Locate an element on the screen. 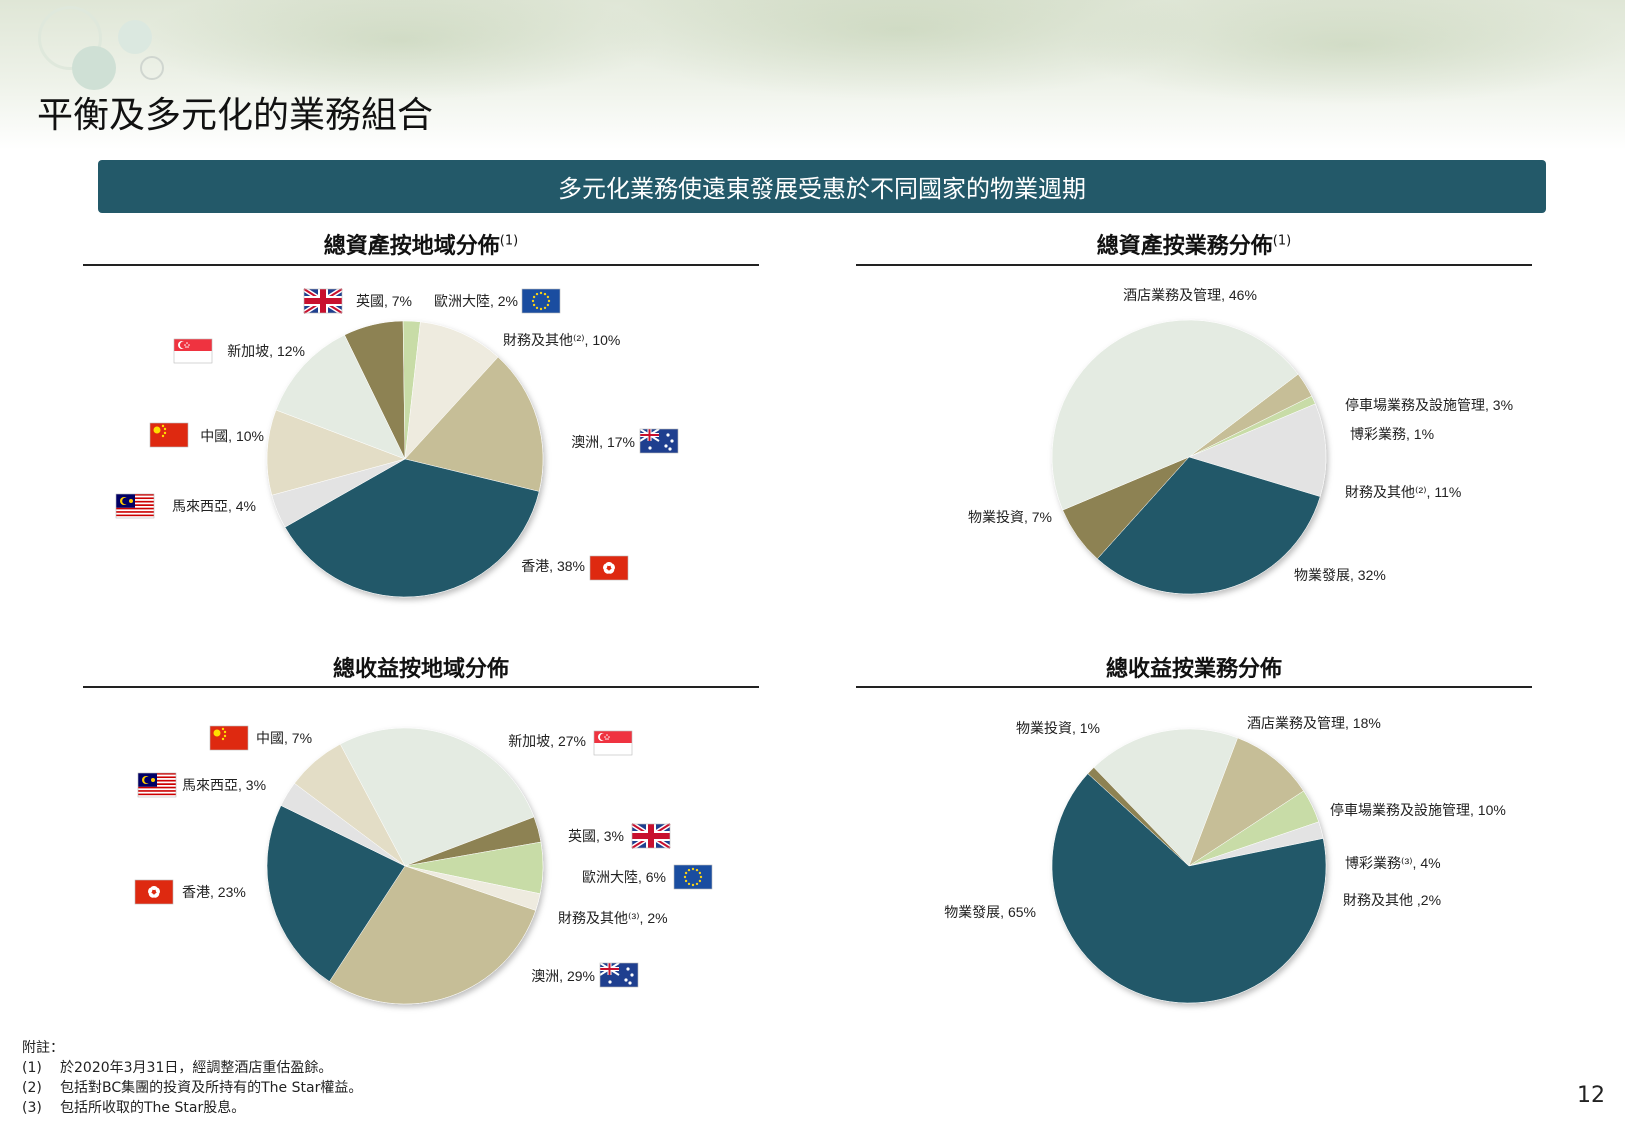 The width and height of the screenshot is (1625, 1125). chart-title-revenue-business: 總收益按業務分佈 is located at coordinates (1194, 667).